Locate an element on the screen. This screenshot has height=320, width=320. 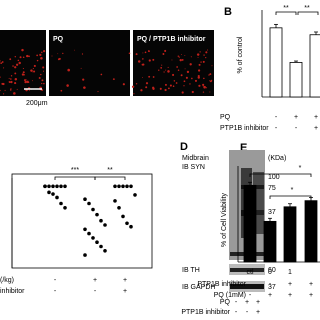
significance: * is located at coordinates (300, 168).